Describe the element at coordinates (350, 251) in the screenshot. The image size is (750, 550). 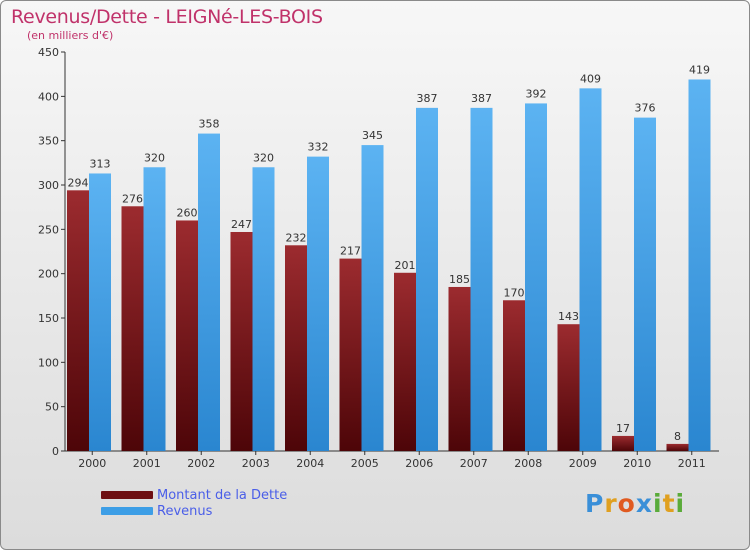
I see `debt-value-label: 217` at that location.